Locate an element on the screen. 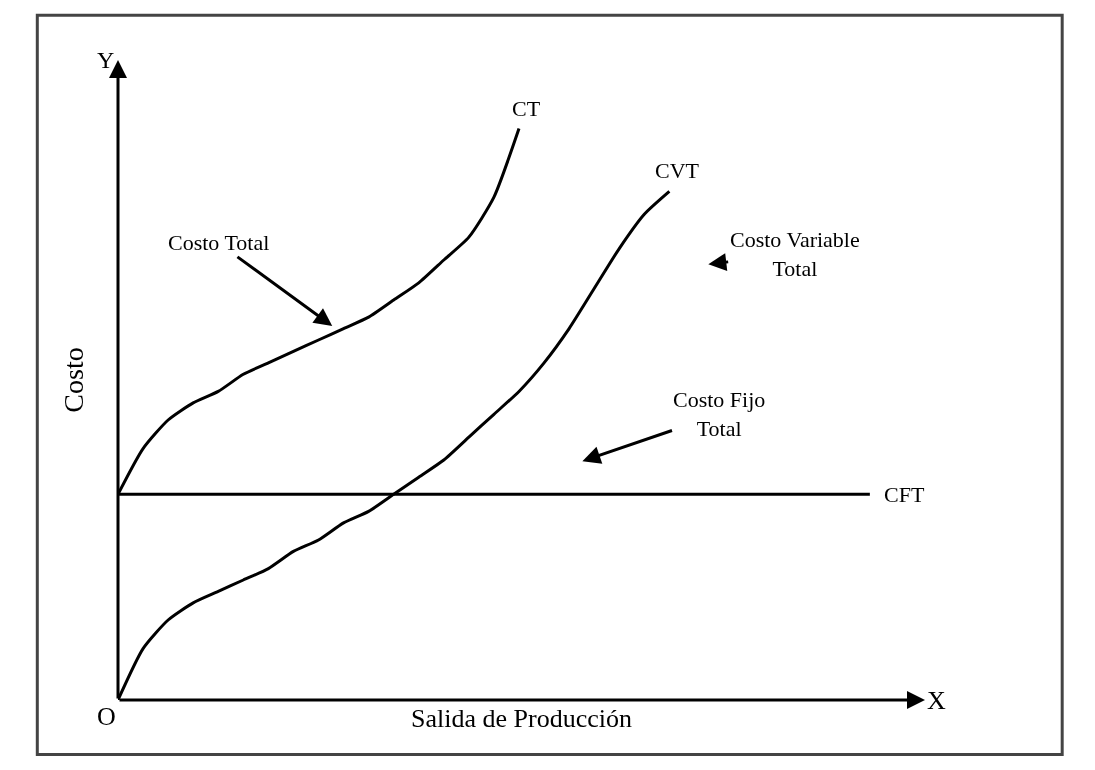 Image resolution: width=1095 pixels, height=770 pixels. annotation: Costo Fijo Total is located at coordinates (719, 414).